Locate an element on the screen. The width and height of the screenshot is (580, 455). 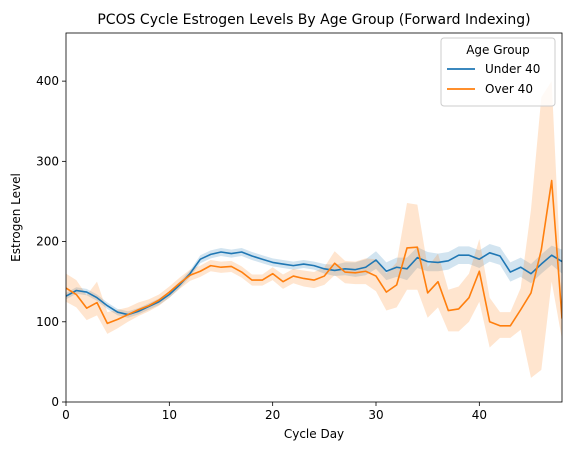
legend-label-over-40: Over 40 is located at coordinates (509, 89).